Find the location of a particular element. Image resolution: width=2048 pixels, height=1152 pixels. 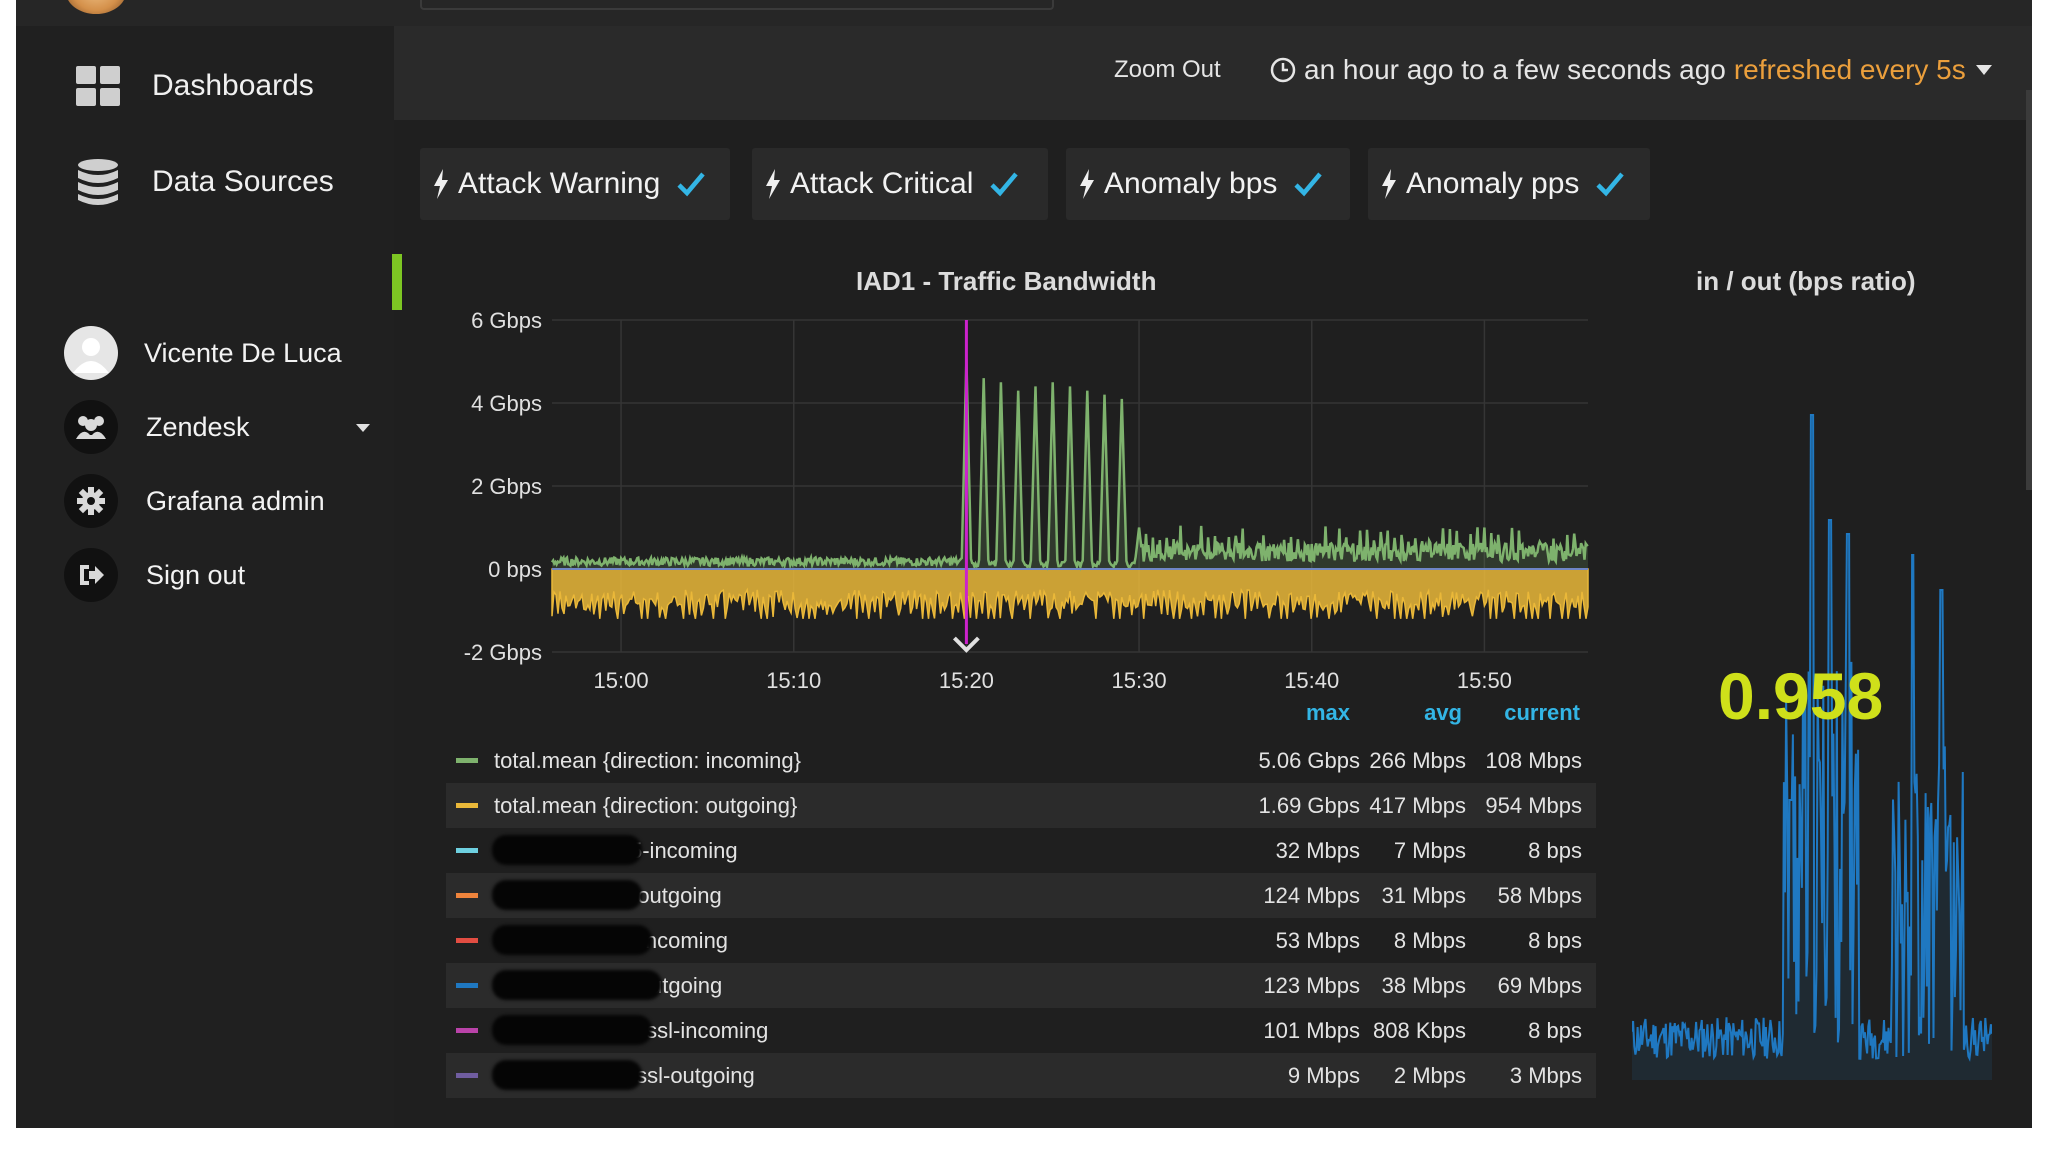

sidebar-item-data-sources: Data Sources is located at coordinates (205, 182).